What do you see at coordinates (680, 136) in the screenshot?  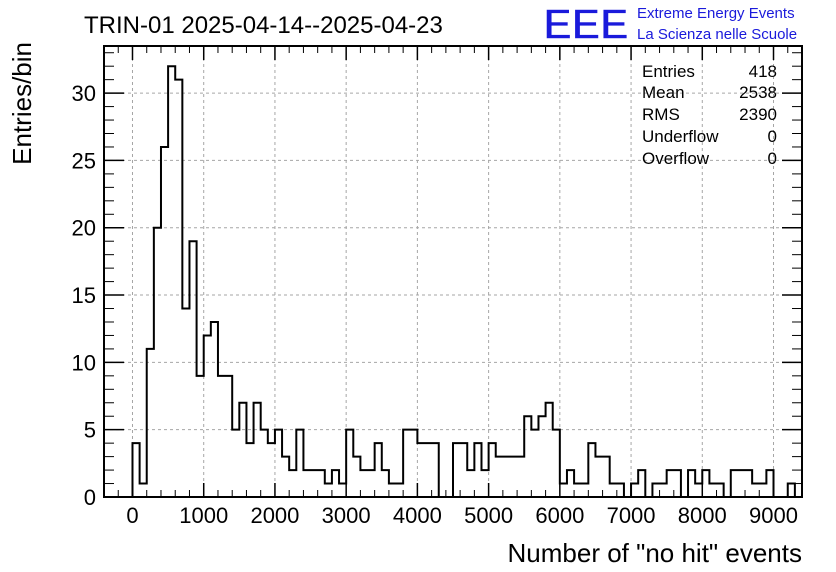 I see `stat-underflow-label: Underflow` at bounding box center [680, 136].